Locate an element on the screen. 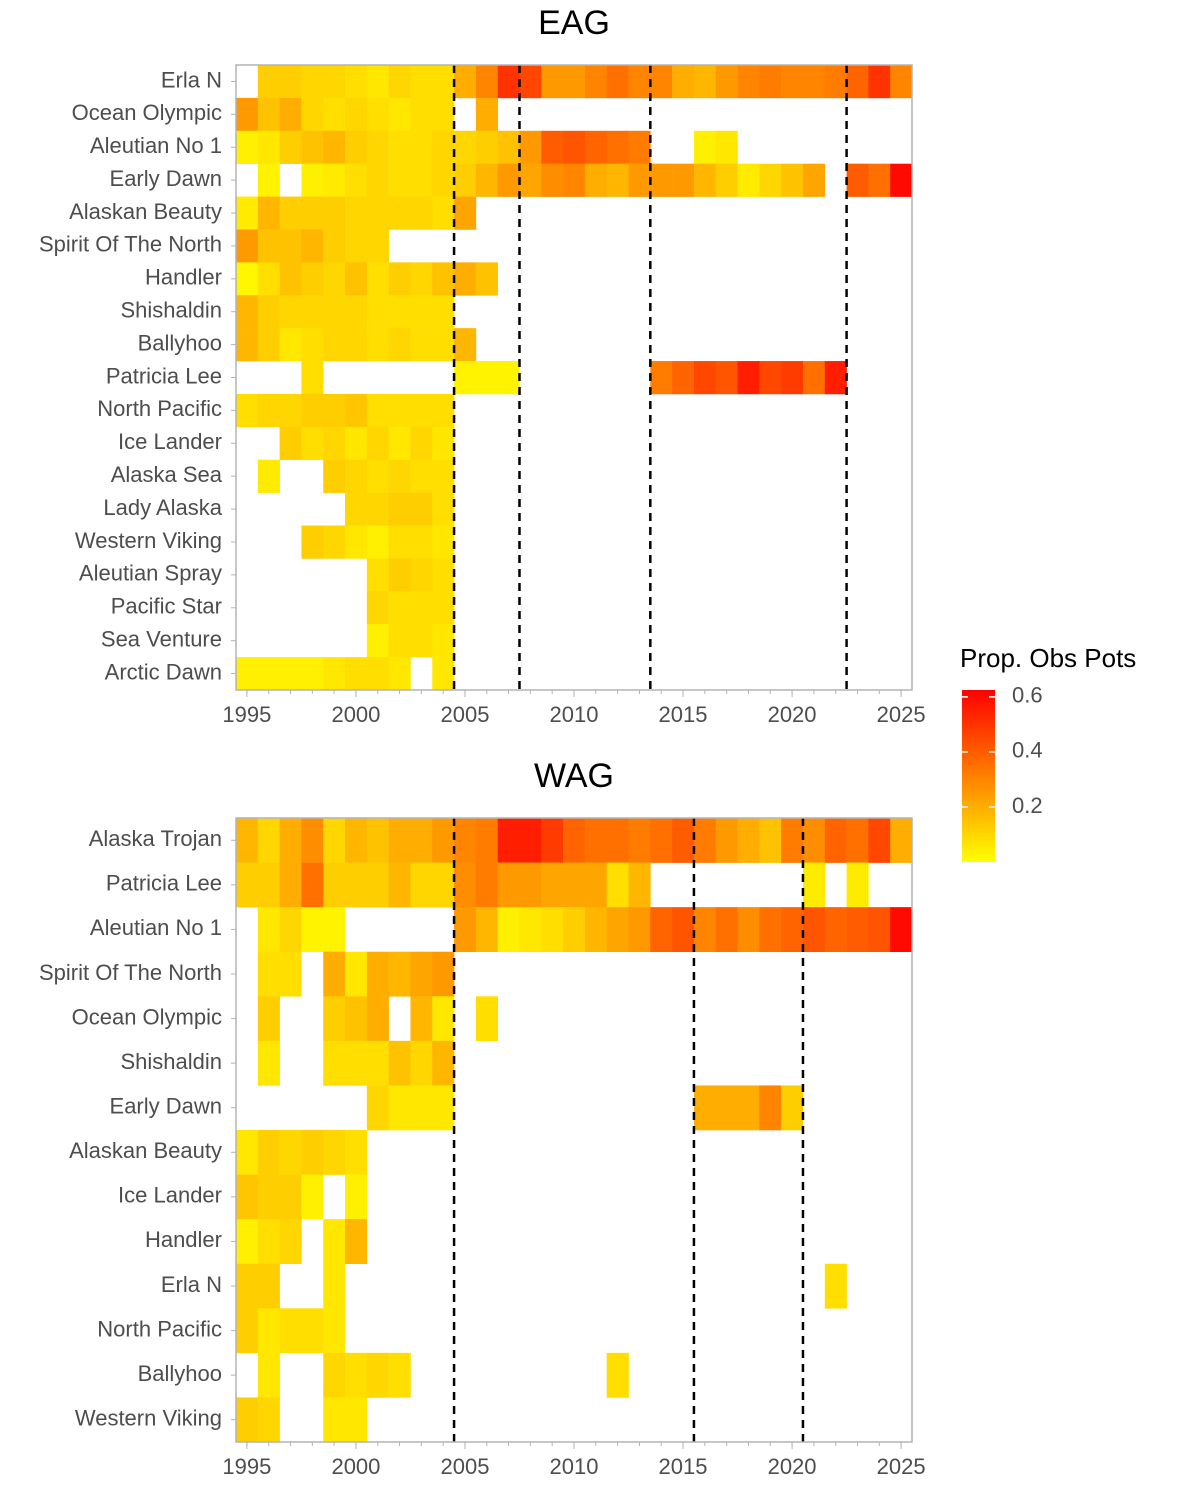 This screenshot has height=1488, width=1185. x-tick-label: 2015 is located at coordinates (683, 1466).